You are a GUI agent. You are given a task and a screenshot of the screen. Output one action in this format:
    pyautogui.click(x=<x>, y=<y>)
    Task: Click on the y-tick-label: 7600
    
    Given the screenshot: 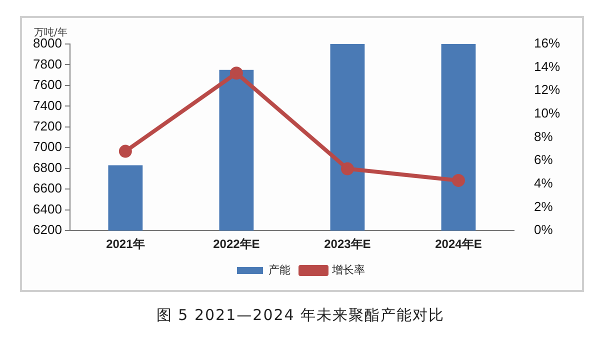 What is the action you would take?
    pyautogui.click(x=47, y=84)
    